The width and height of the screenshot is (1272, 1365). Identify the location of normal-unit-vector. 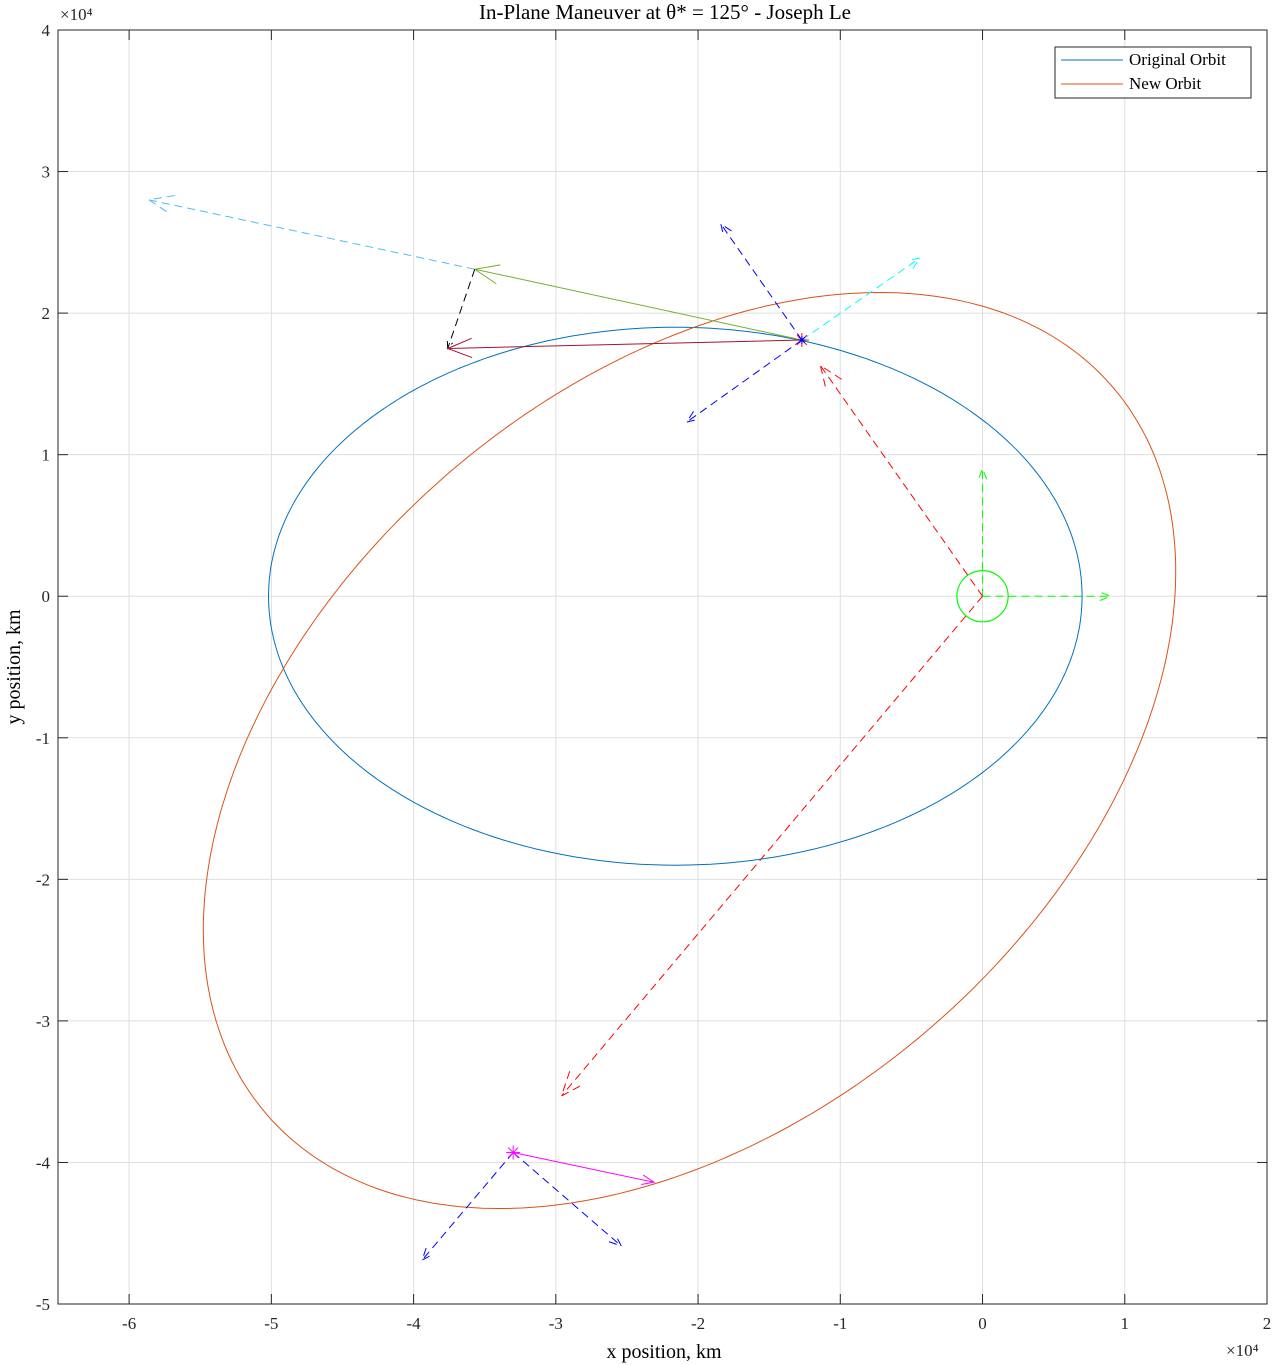
(861, 299).